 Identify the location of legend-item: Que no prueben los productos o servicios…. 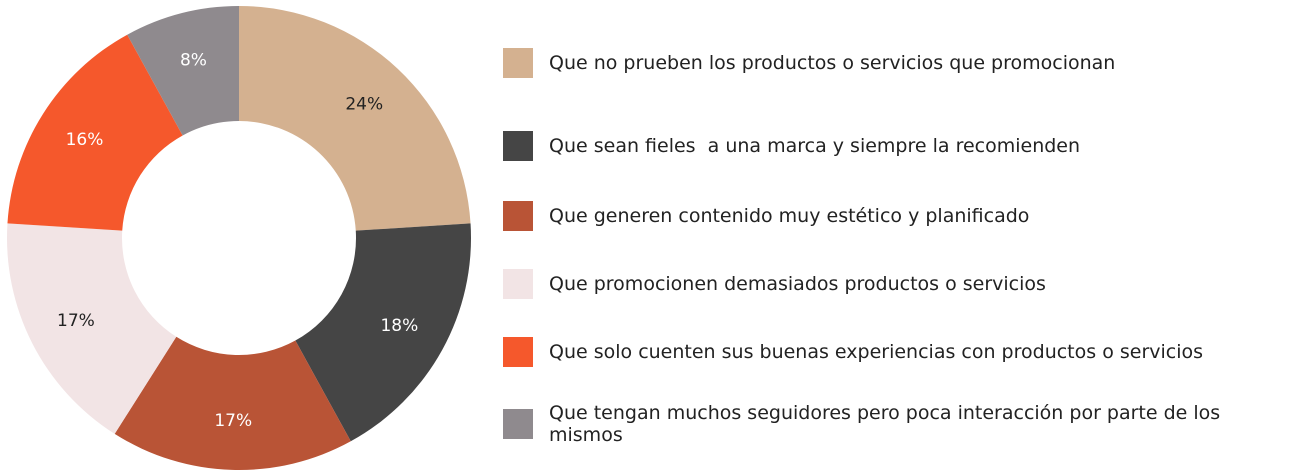
(893, 63).